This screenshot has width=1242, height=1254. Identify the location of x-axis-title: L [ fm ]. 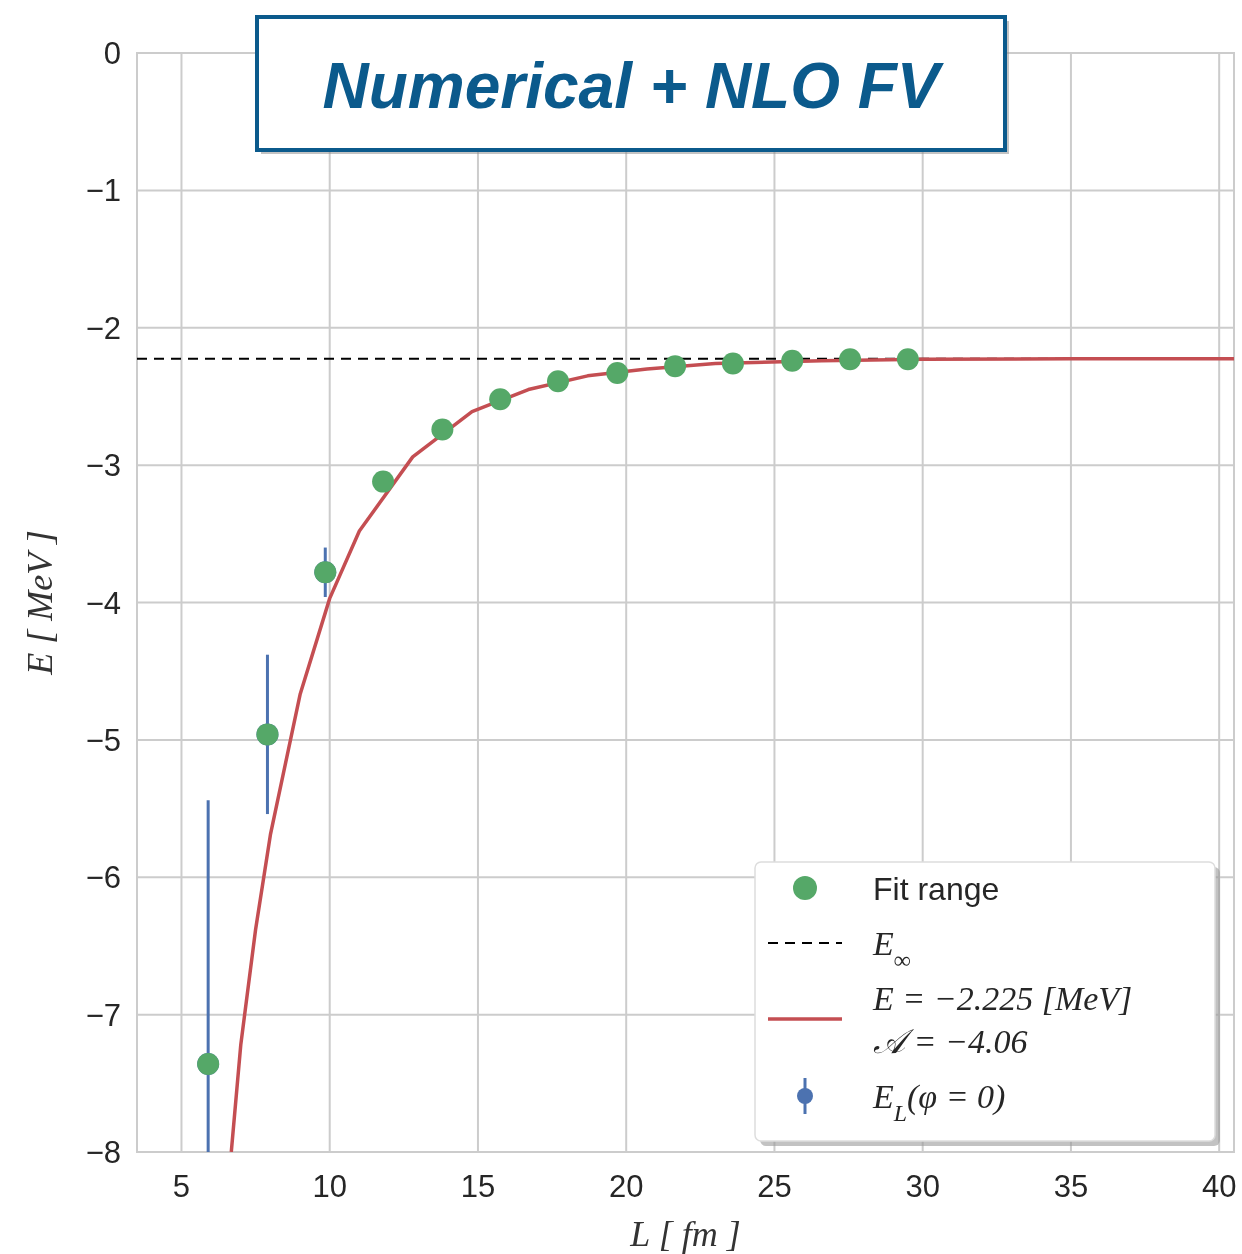
(685, 1234).